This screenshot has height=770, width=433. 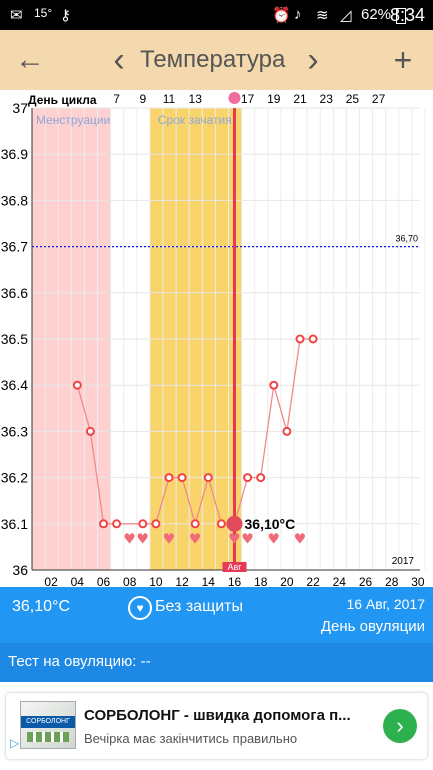 I want to click on app-bar: ← ‹ Температура › +, so click(x=216, y=60).